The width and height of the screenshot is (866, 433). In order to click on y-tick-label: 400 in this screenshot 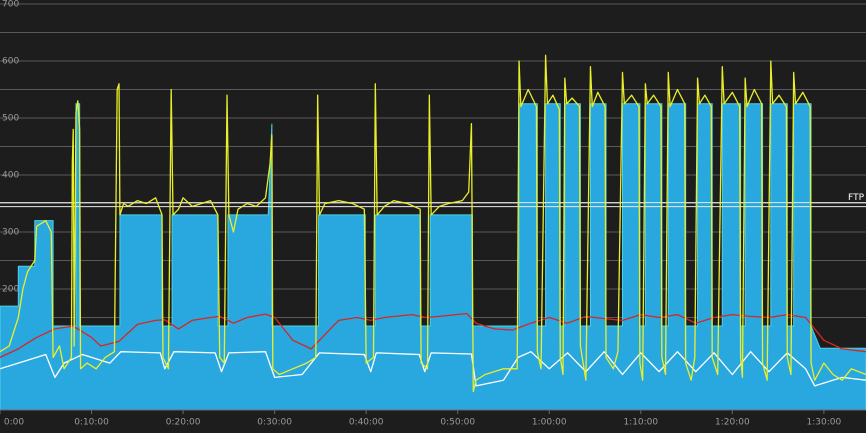, I will do `click(10, 176)`.